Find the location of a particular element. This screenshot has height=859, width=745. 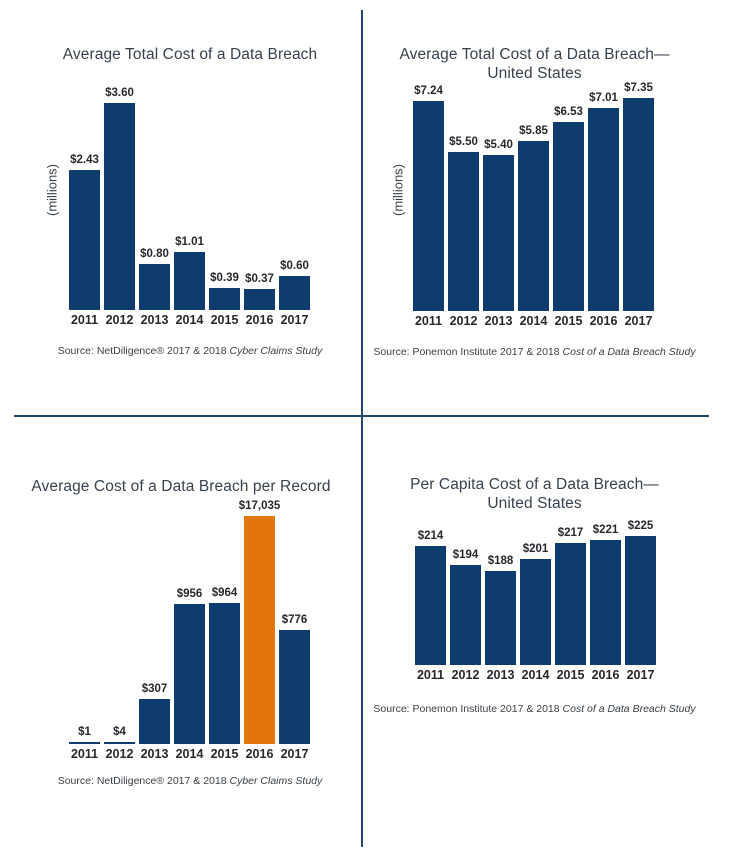

bar-value-label: $0.60 is located at coordinates (294, 265).